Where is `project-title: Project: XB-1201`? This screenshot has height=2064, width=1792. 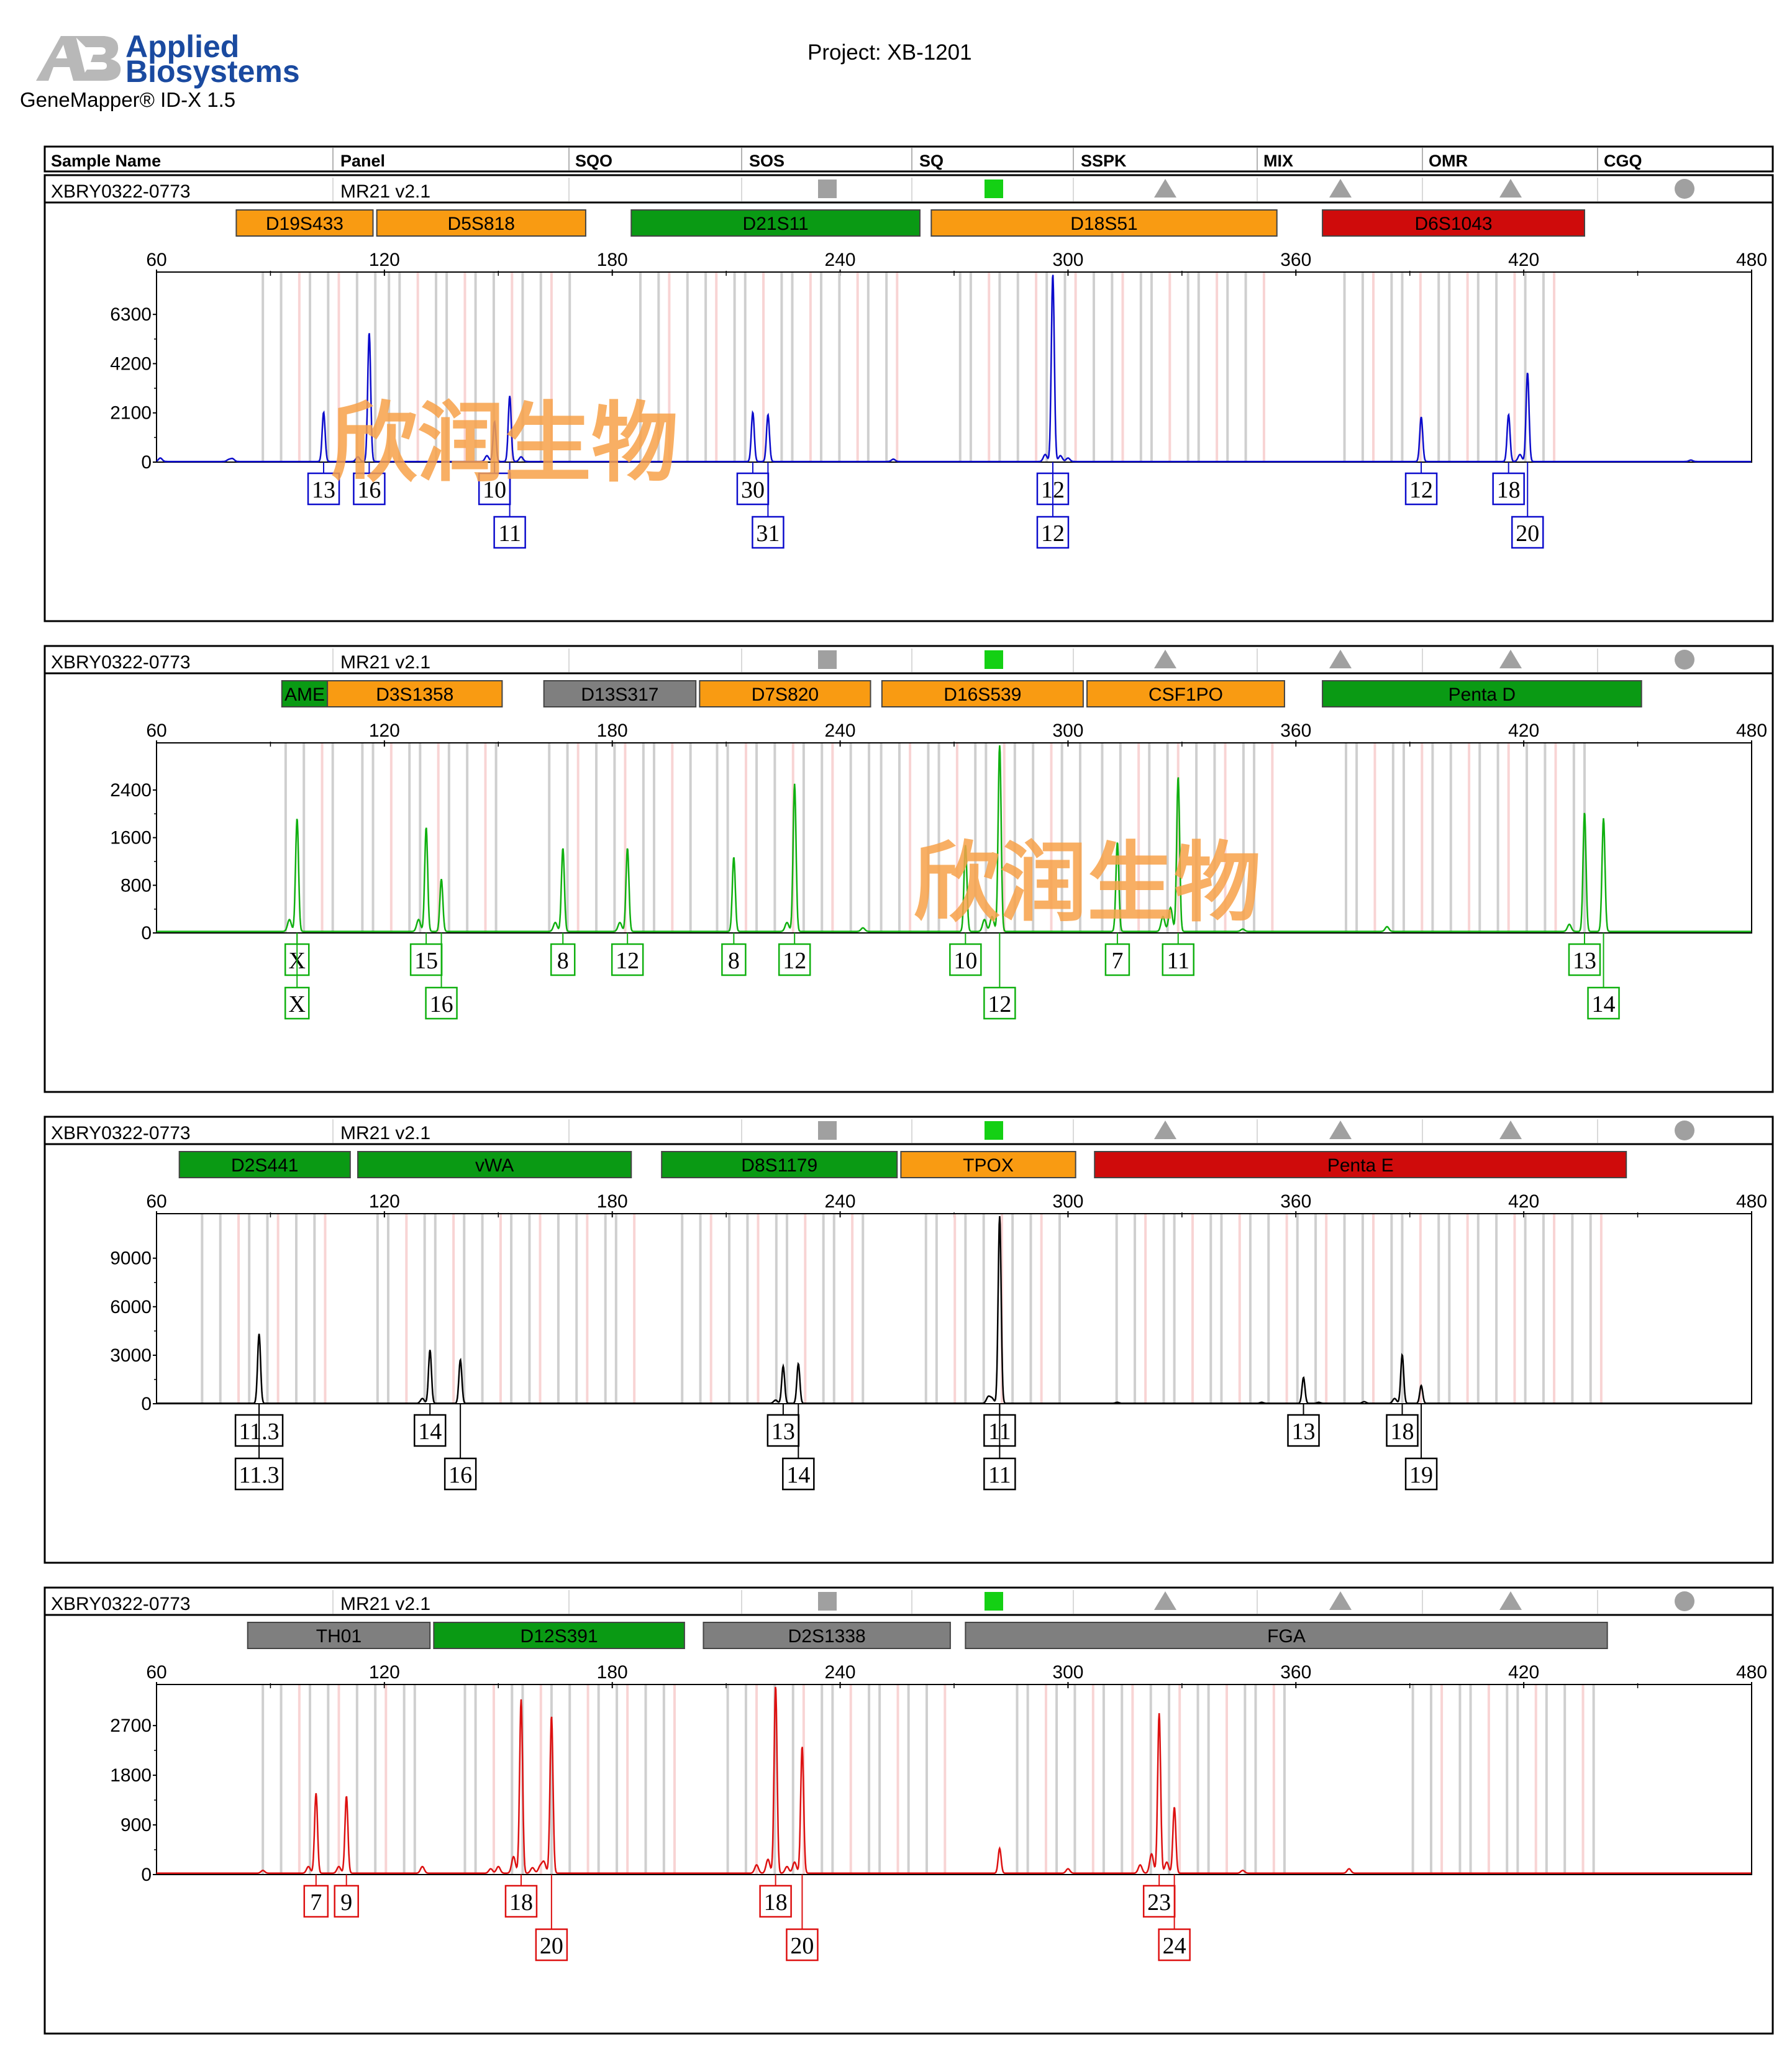 project-title: Project: XB-1201 is located at coordinates (889, 52).